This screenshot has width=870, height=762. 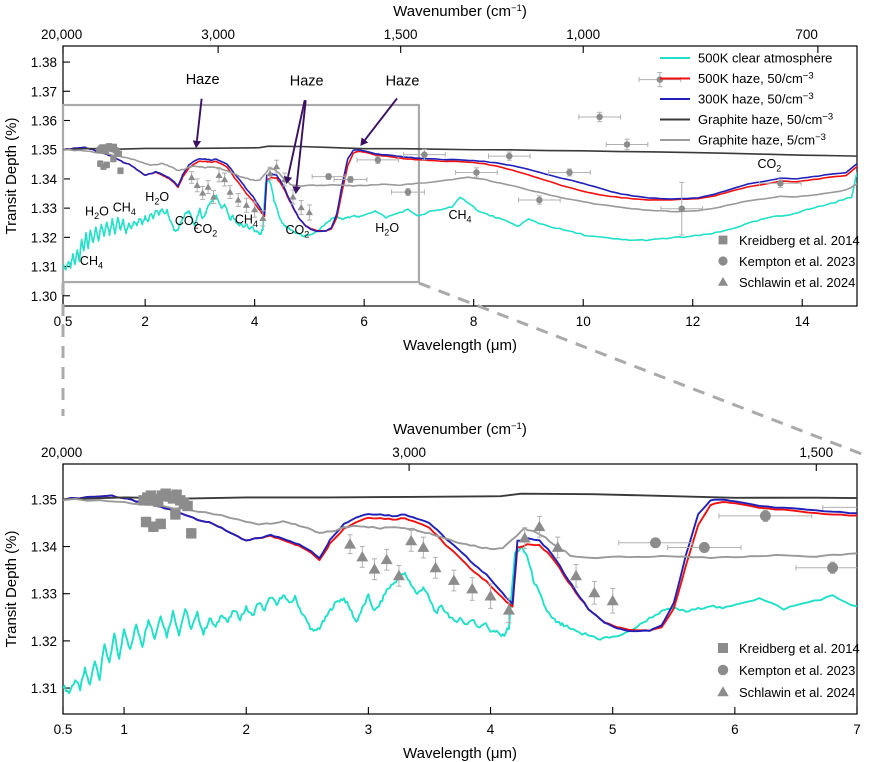 I want to click on legend-marker-triangle, so click(x=723, y=281).